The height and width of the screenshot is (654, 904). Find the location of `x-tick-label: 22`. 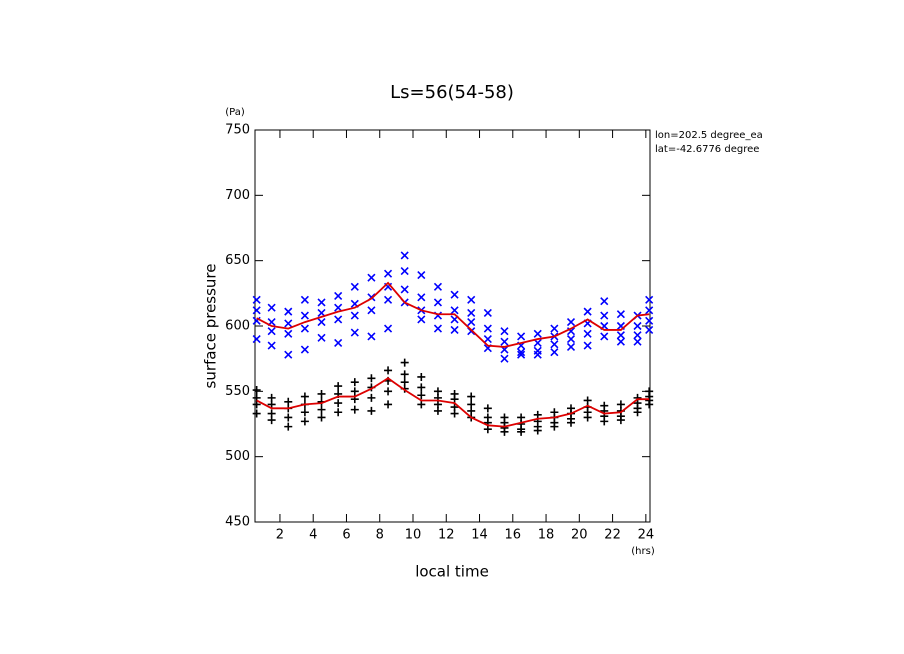

x-tick-label: 22 is located at coordinates (612, 535).